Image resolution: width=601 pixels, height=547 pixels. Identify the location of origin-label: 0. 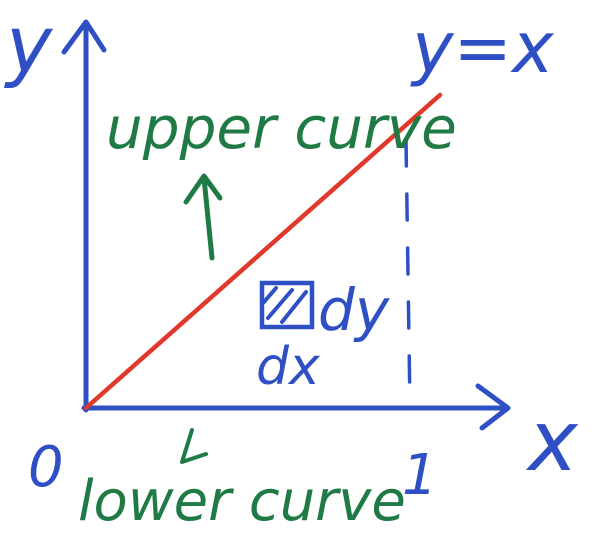
(46, 467).